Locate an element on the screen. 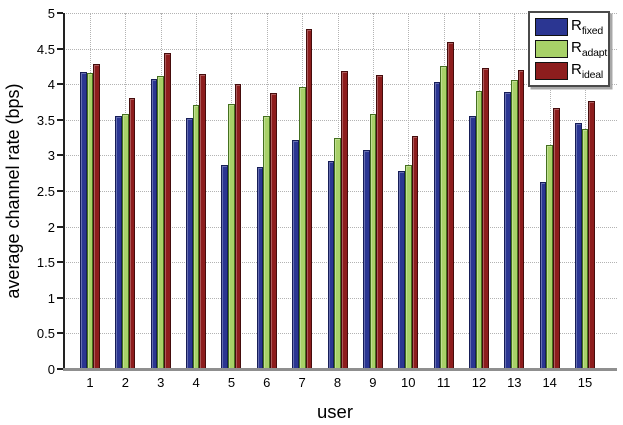 The image size is (623, 425). y-tick-label: 0.5 is located at coordinates (45, 334).